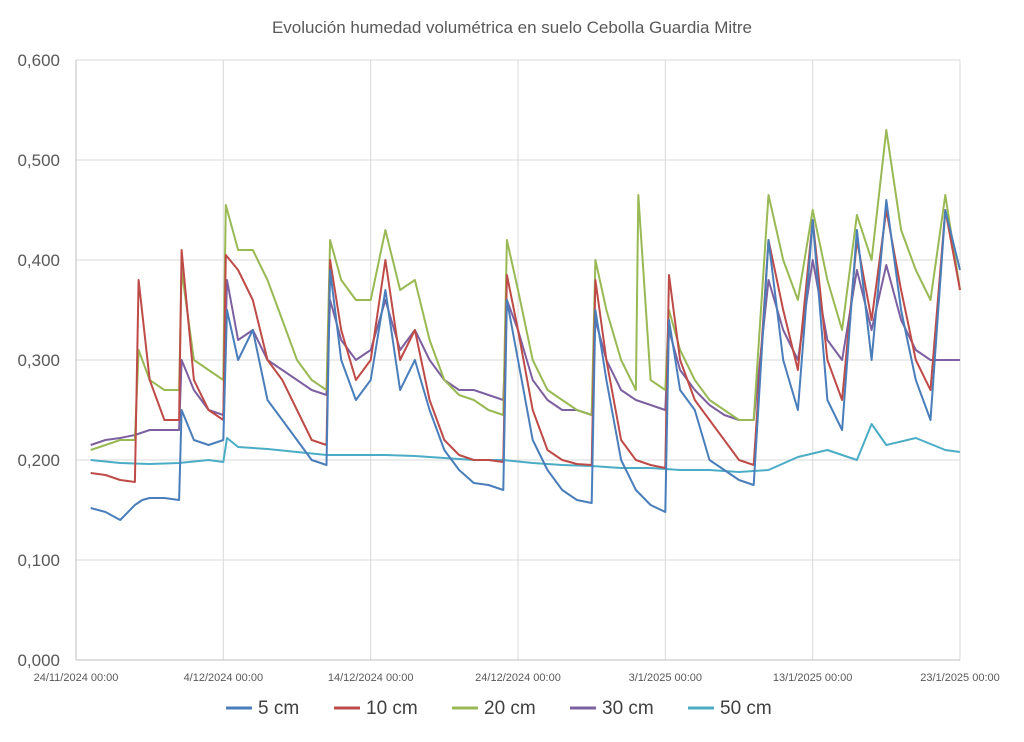 The height and width of the screenshot is (742, 1024). I want to click on legend-item: 20 cm, so click(494, 708).